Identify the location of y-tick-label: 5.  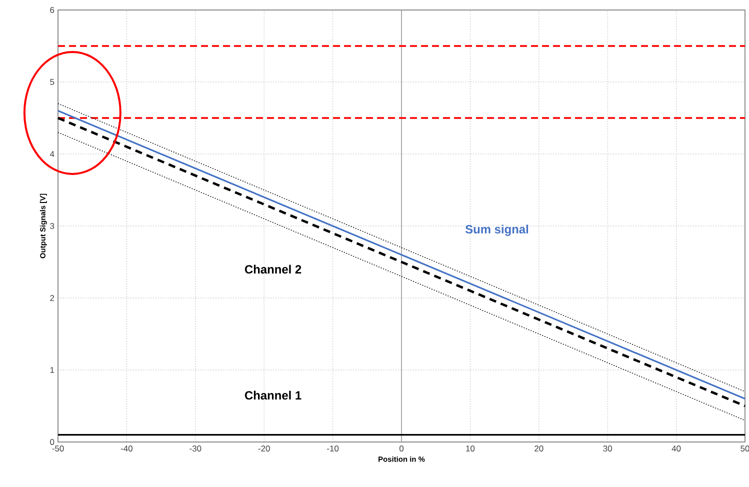
(52, 82).